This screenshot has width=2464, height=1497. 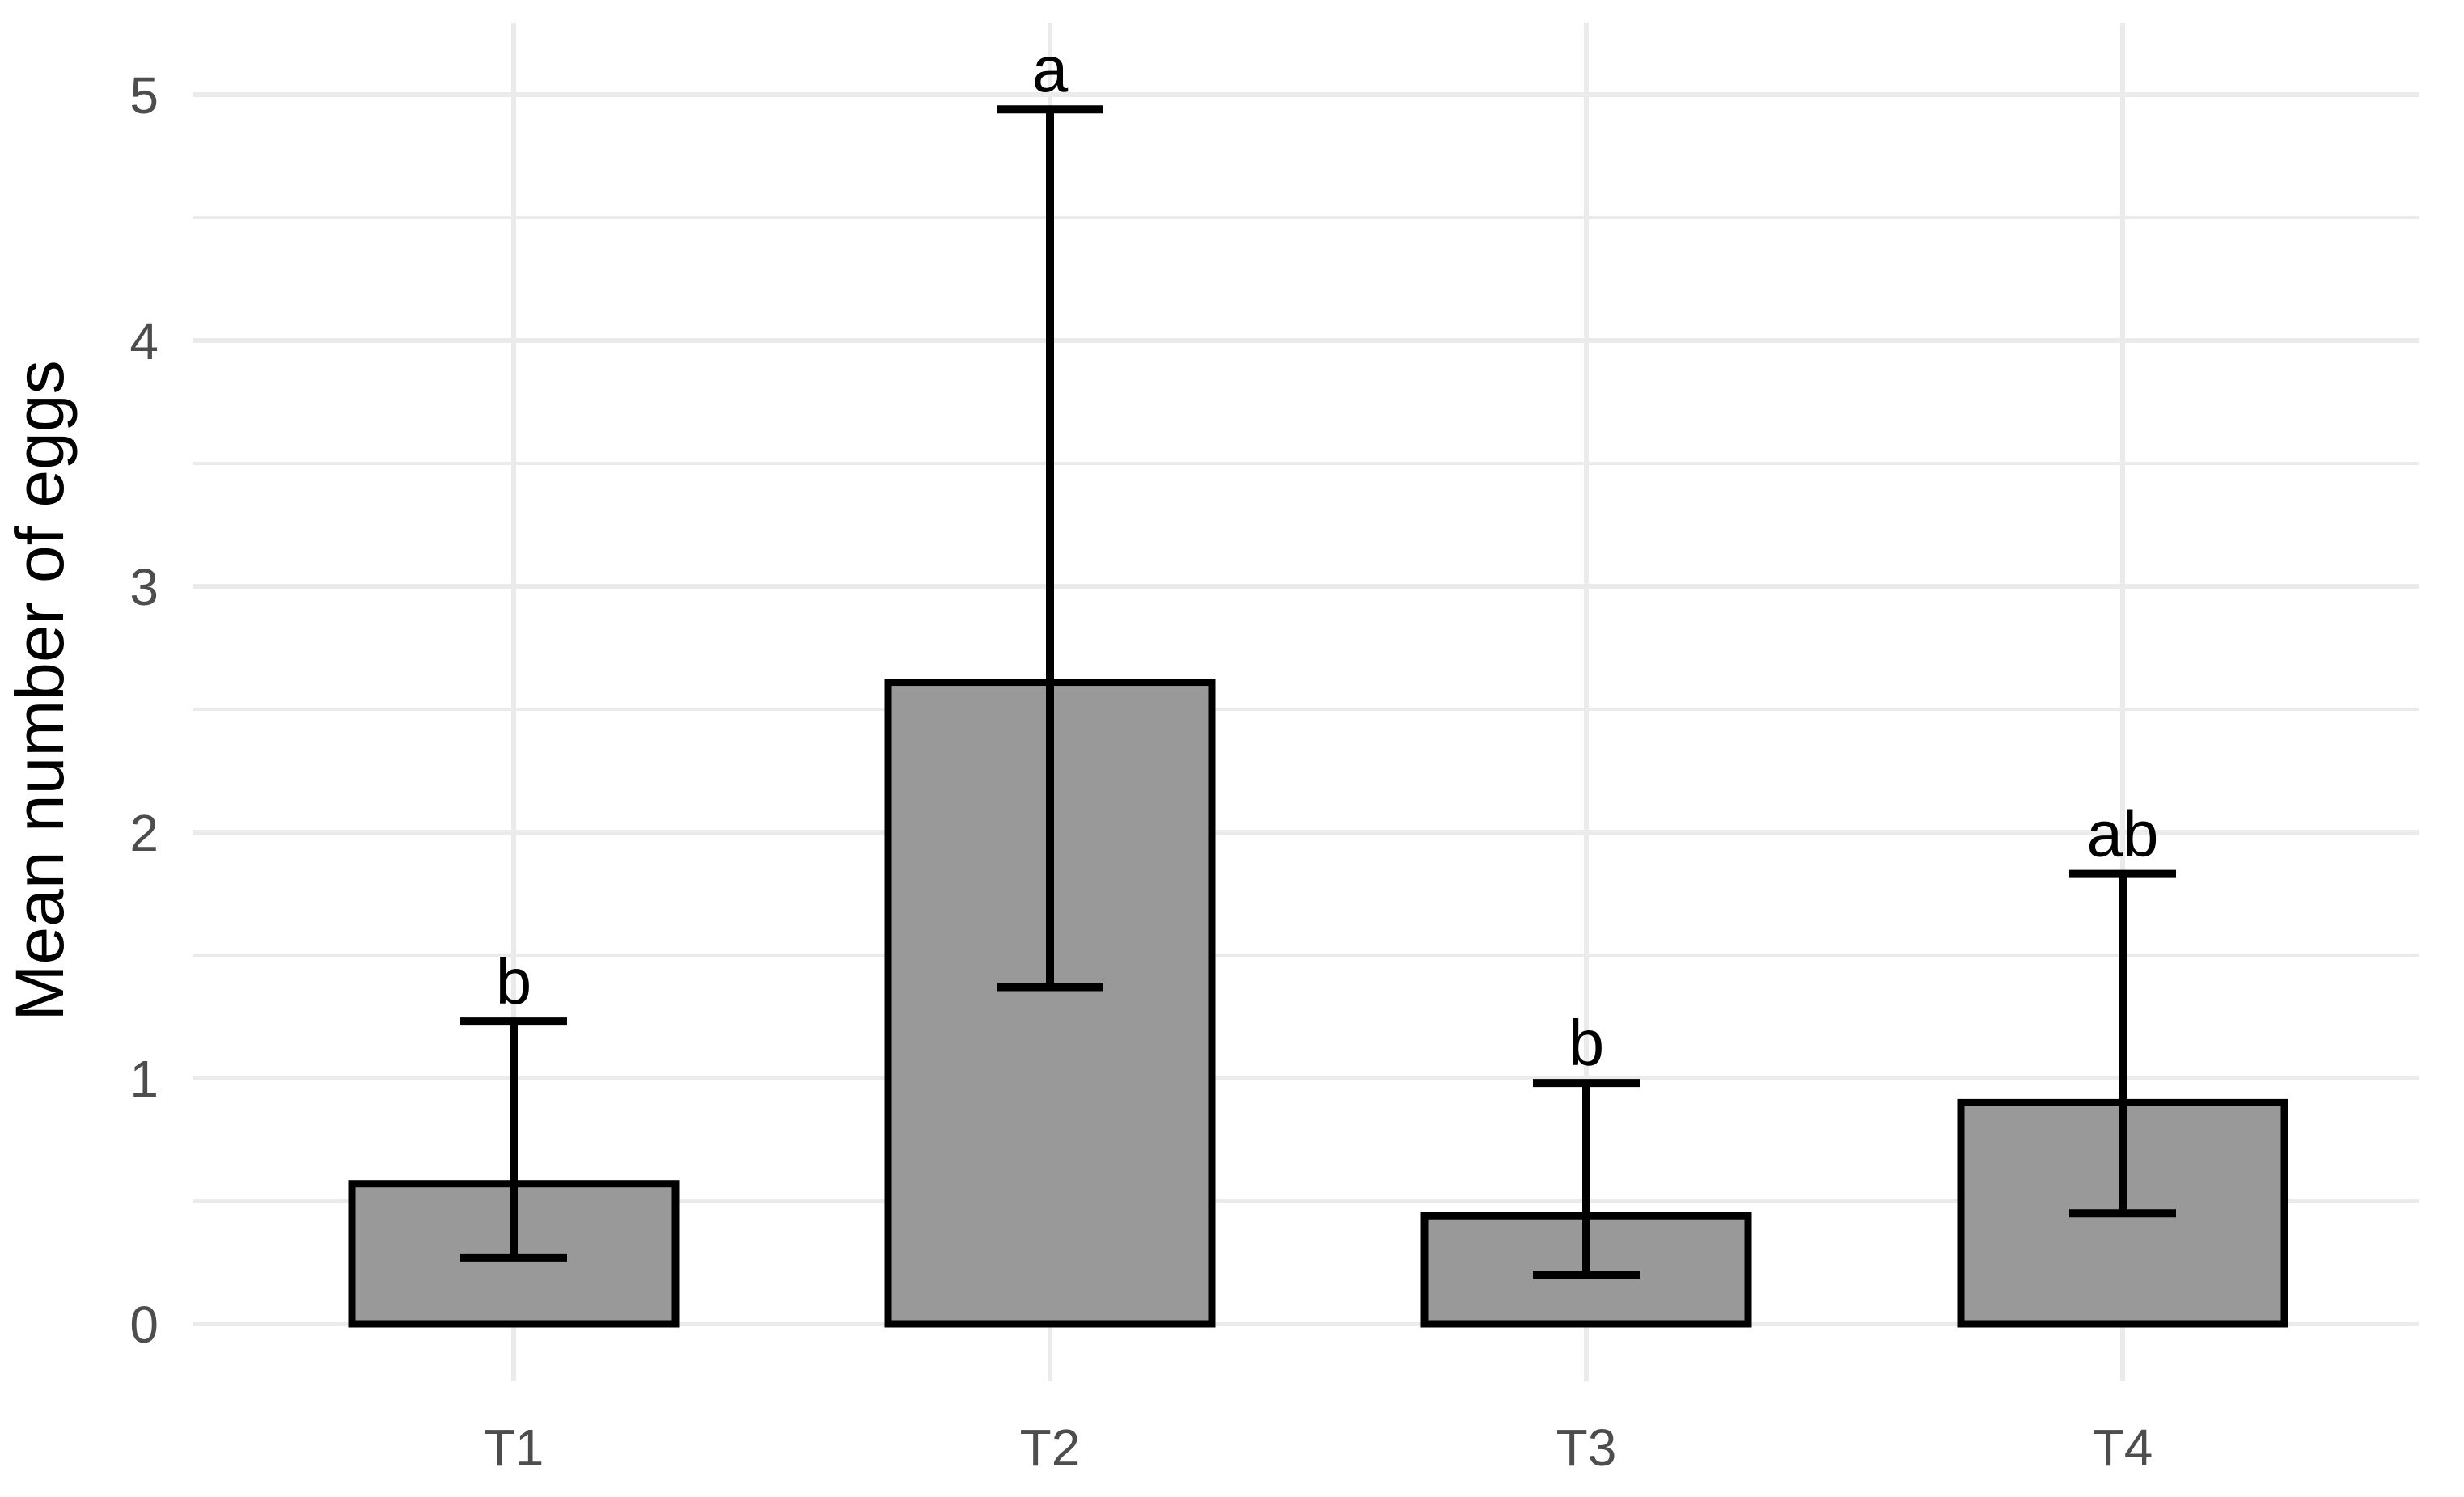 What do you see at coordinates (144, 1079) in the screenshot?
I see `y-tick-label: 1` at bounding box center [144, 1079].